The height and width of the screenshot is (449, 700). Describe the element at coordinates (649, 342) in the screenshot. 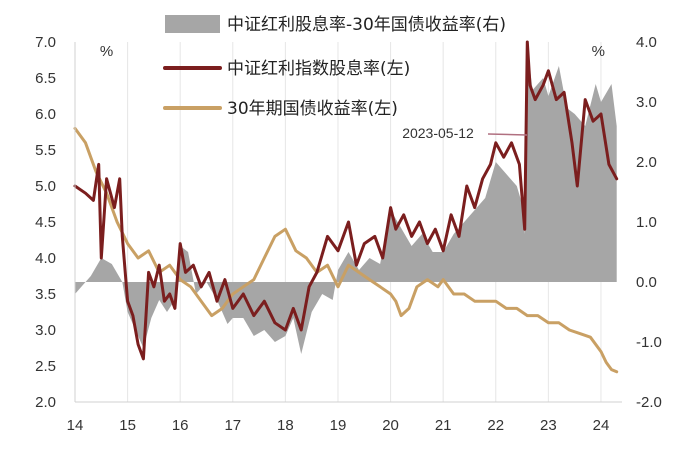

I see `y-right-tick-label: -1.0` at that location.